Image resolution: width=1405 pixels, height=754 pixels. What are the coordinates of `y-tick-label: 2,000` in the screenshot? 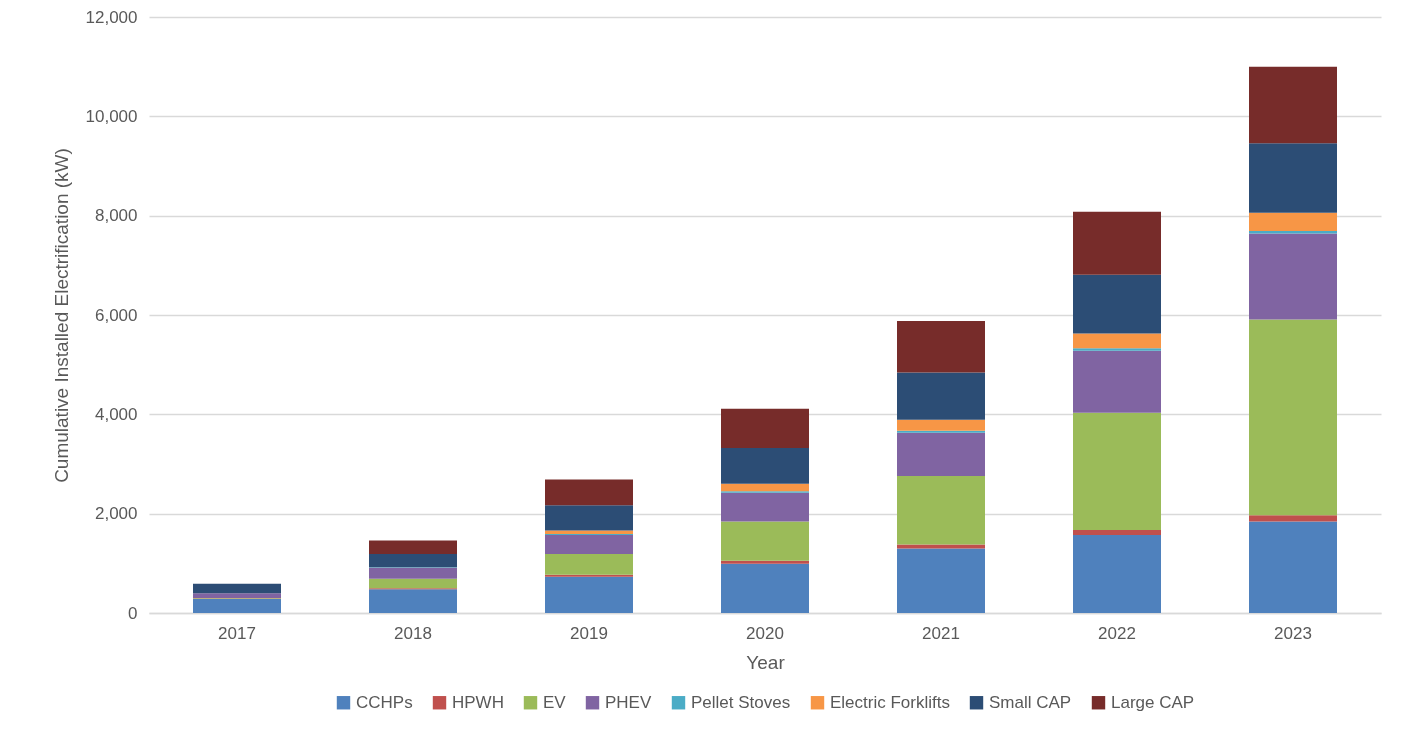 It's located at (116, 514).